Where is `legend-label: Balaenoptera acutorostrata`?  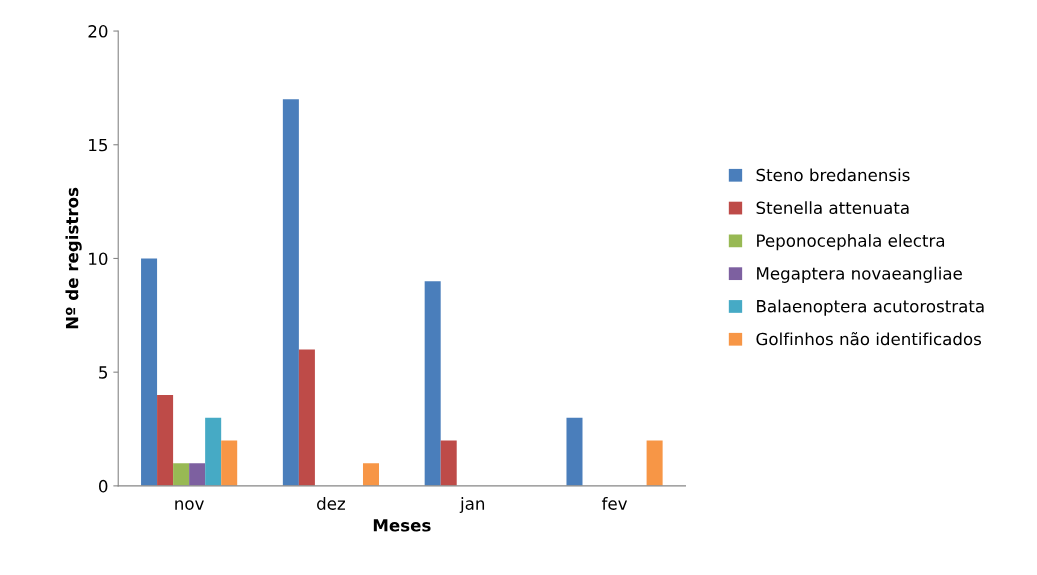
legend-label: Balaenoptera acutorostrata is located at coordinates (870, 307).